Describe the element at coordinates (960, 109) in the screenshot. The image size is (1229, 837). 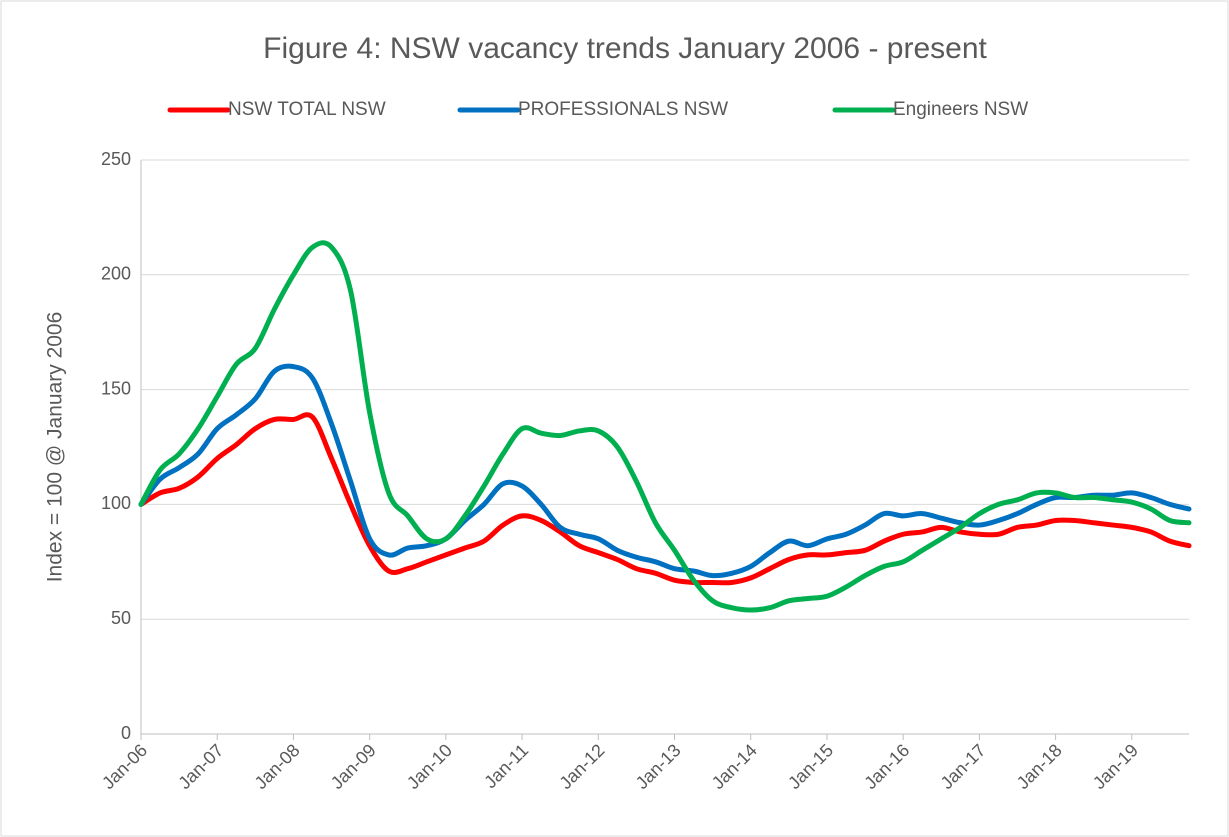
I see `legend-label: Engineers NSW` at that location.